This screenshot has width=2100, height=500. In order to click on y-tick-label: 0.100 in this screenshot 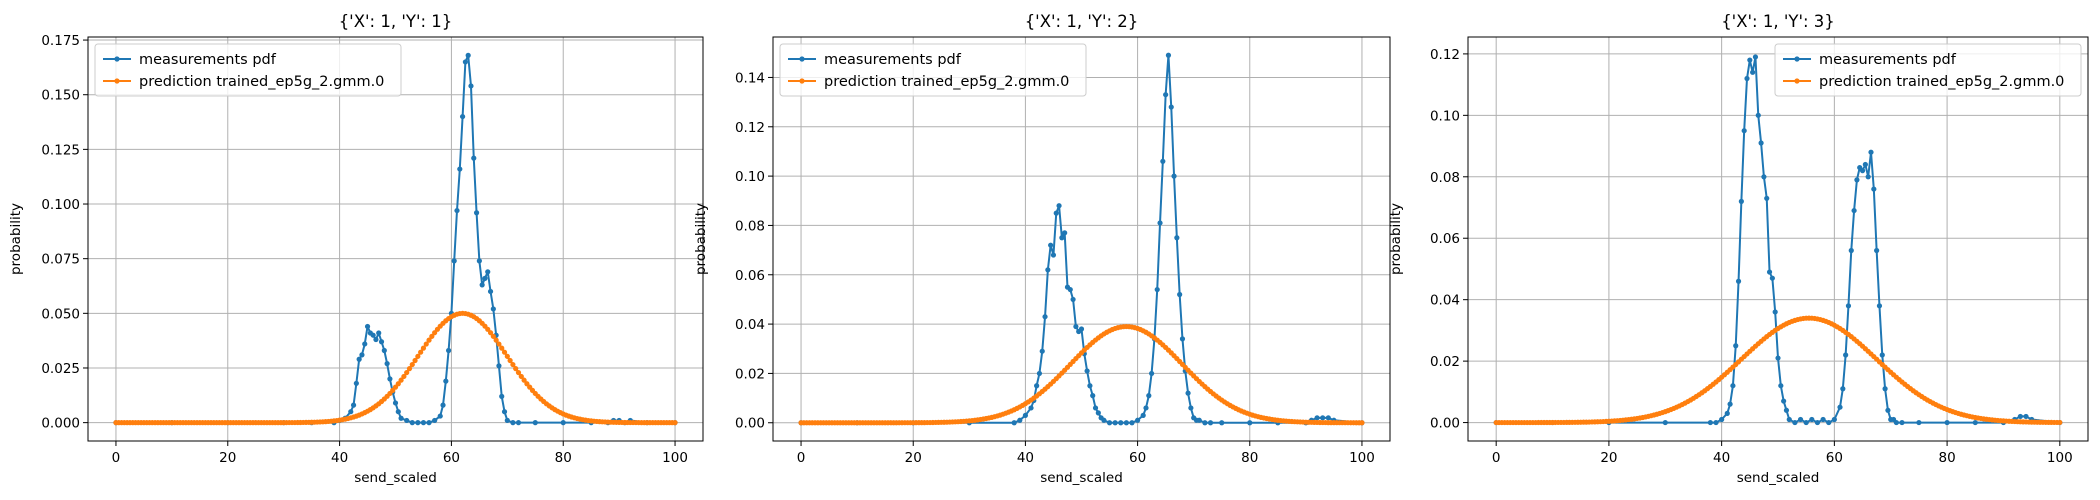, I will do `click(60, 205)`.